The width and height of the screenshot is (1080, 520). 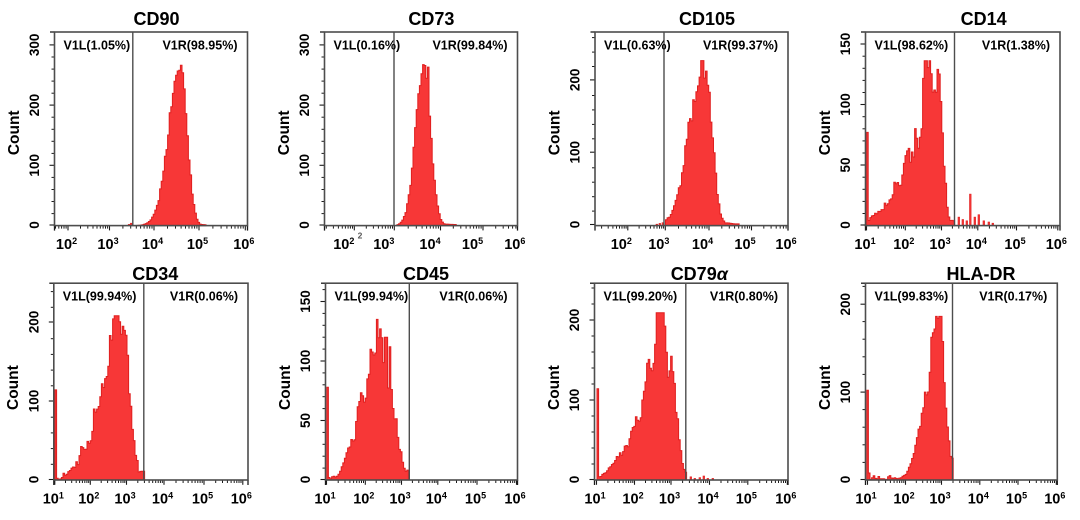 I want to click on svg-text: V1L(99.83%), so click(x=912, y=297).